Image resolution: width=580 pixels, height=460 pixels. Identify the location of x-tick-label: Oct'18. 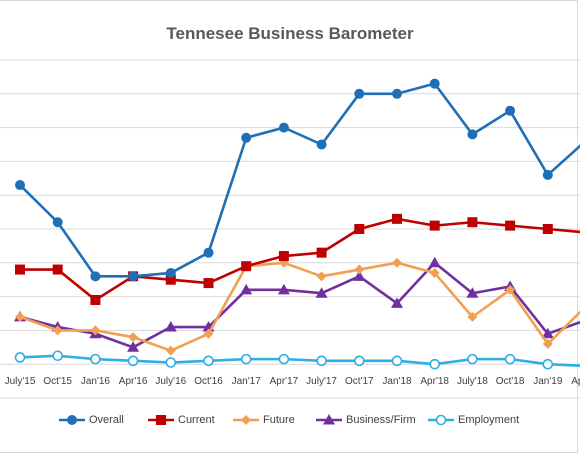
(510, 381).